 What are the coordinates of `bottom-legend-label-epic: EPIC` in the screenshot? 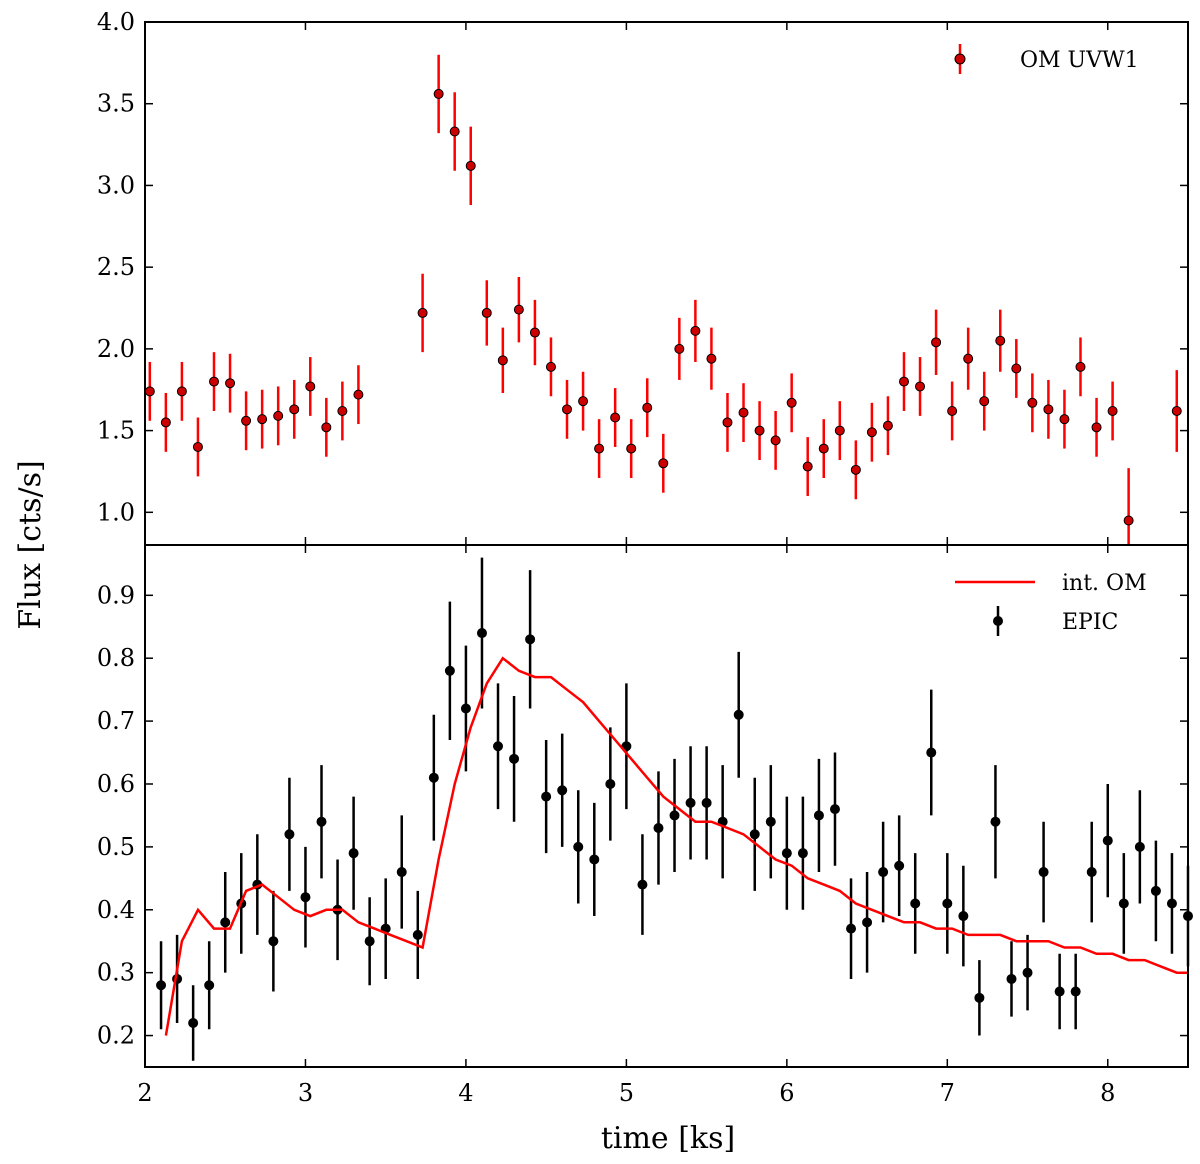 It's located at (1090, 622).